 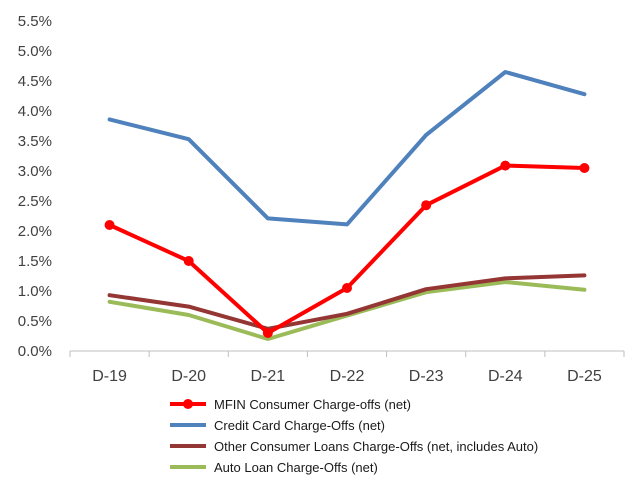 What do you see at coordinates (35, 81) in the screenshot?
I see `y-tick-label: 4.5%` at bounding box center [35, 81].